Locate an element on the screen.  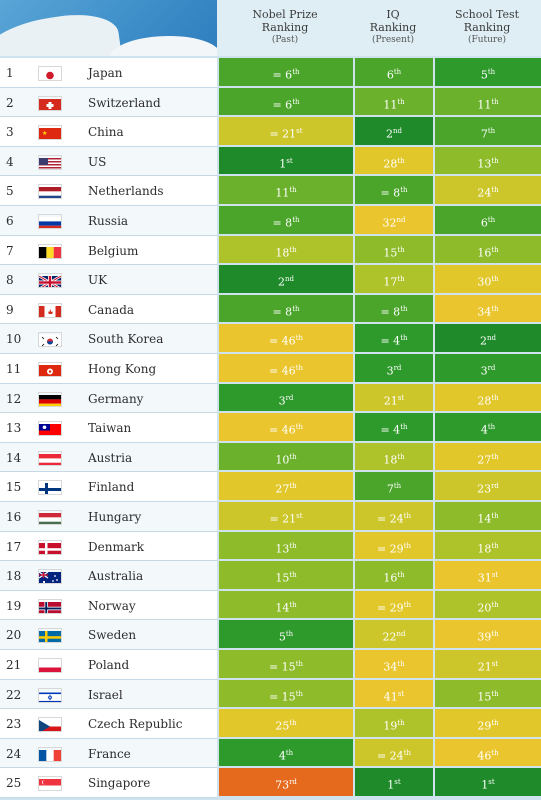
row-label-area: 14 Austria is located at coordinates (108, 457).